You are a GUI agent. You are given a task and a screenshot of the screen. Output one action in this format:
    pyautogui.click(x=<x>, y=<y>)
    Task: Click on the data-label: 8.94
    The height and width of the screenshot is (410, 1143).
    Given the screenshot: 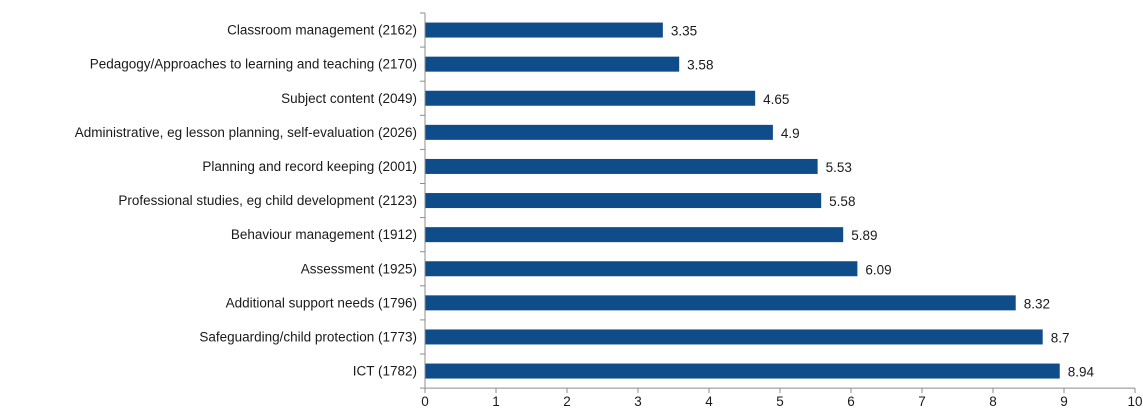 What is the action you would take?
    pyautogui.click(x=1081, y=372)
    